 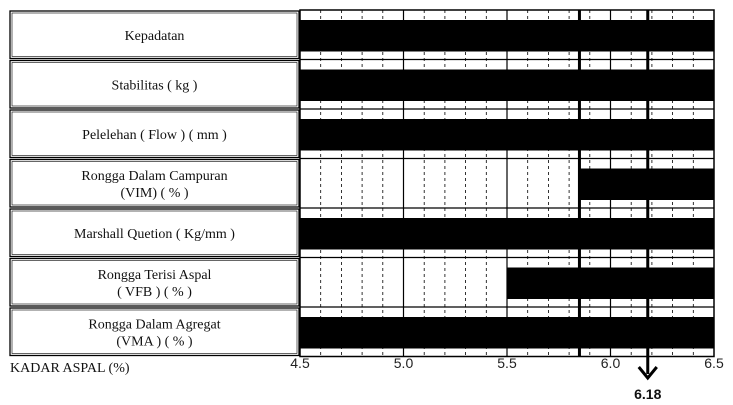 What do you see at coordinates (647, 394) in the screenshot?
I see `optimum-value-label: 6.18` at bounding box center [647, 394].